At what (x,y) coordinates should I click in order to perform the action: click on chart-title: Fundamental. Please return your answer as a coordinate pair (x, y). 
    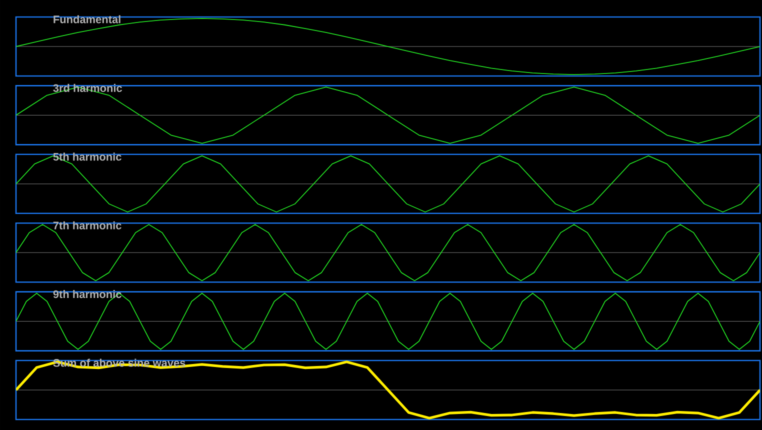
    Looking at the image, I should click on (87, 19).